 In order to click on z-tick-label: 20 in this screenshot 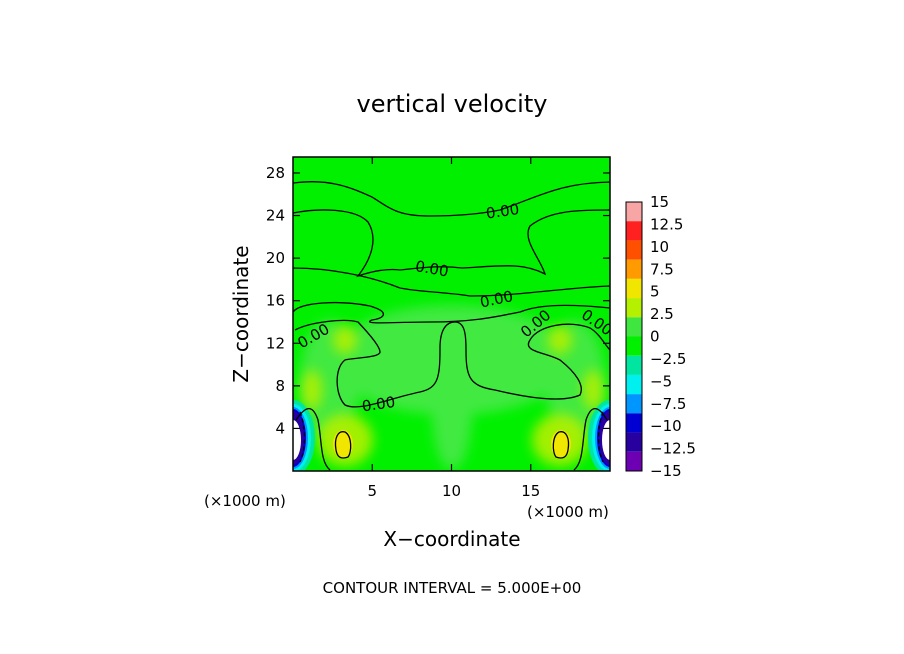, I will do `click(275, 258)`.